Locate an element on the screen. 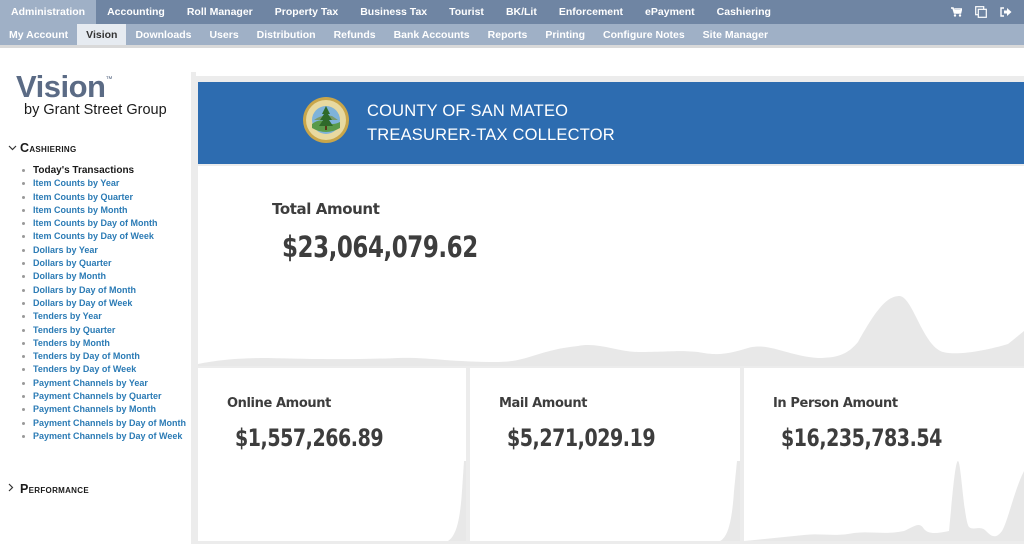 Image resolution: width=1024 pixels, height=544 pixels. sub-nav-users: Users is located at coordinates (224, 34).